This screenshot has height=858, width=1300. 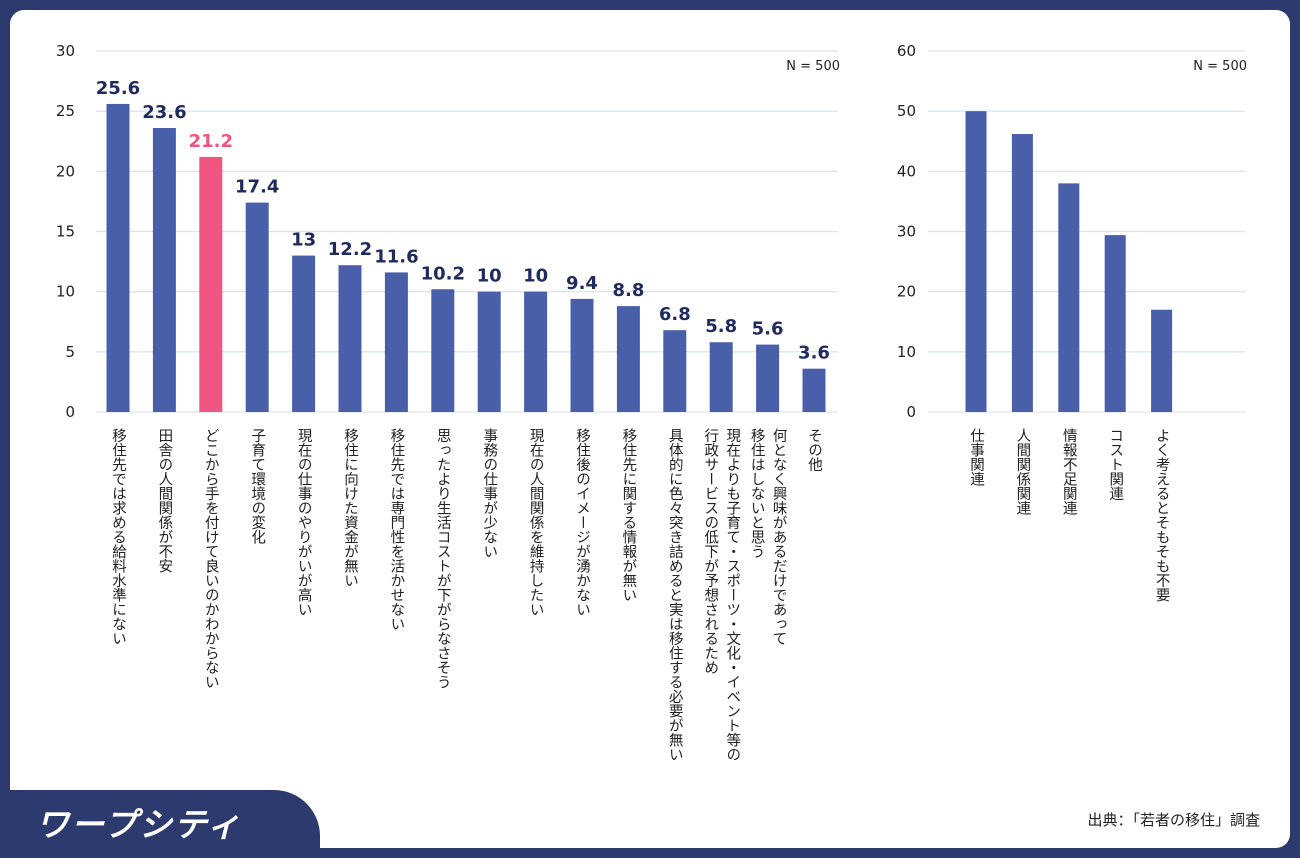 What do you see at coordinates (1162, 515) in the screenshot?
I see `x-tick-label: よく考えるとそもそも不要` at bounding box center [1162, 515].